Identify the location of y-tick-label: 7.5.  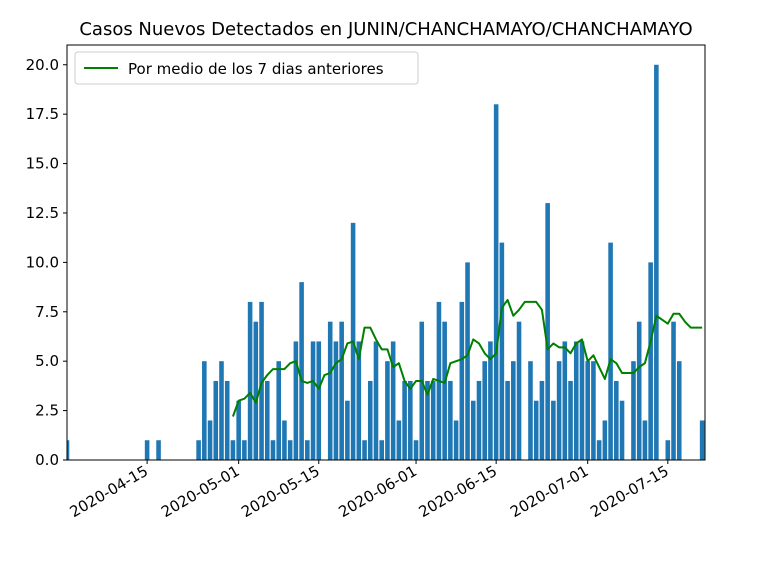
(47, 312).